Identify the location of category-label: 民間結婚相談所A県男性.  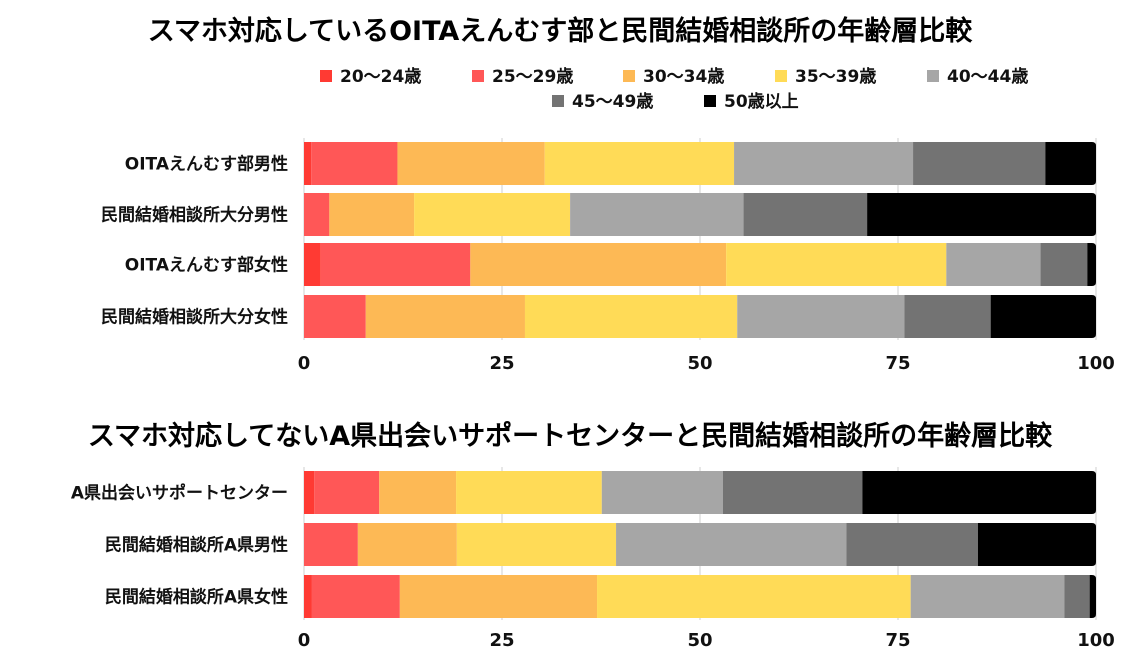
(196, 545).